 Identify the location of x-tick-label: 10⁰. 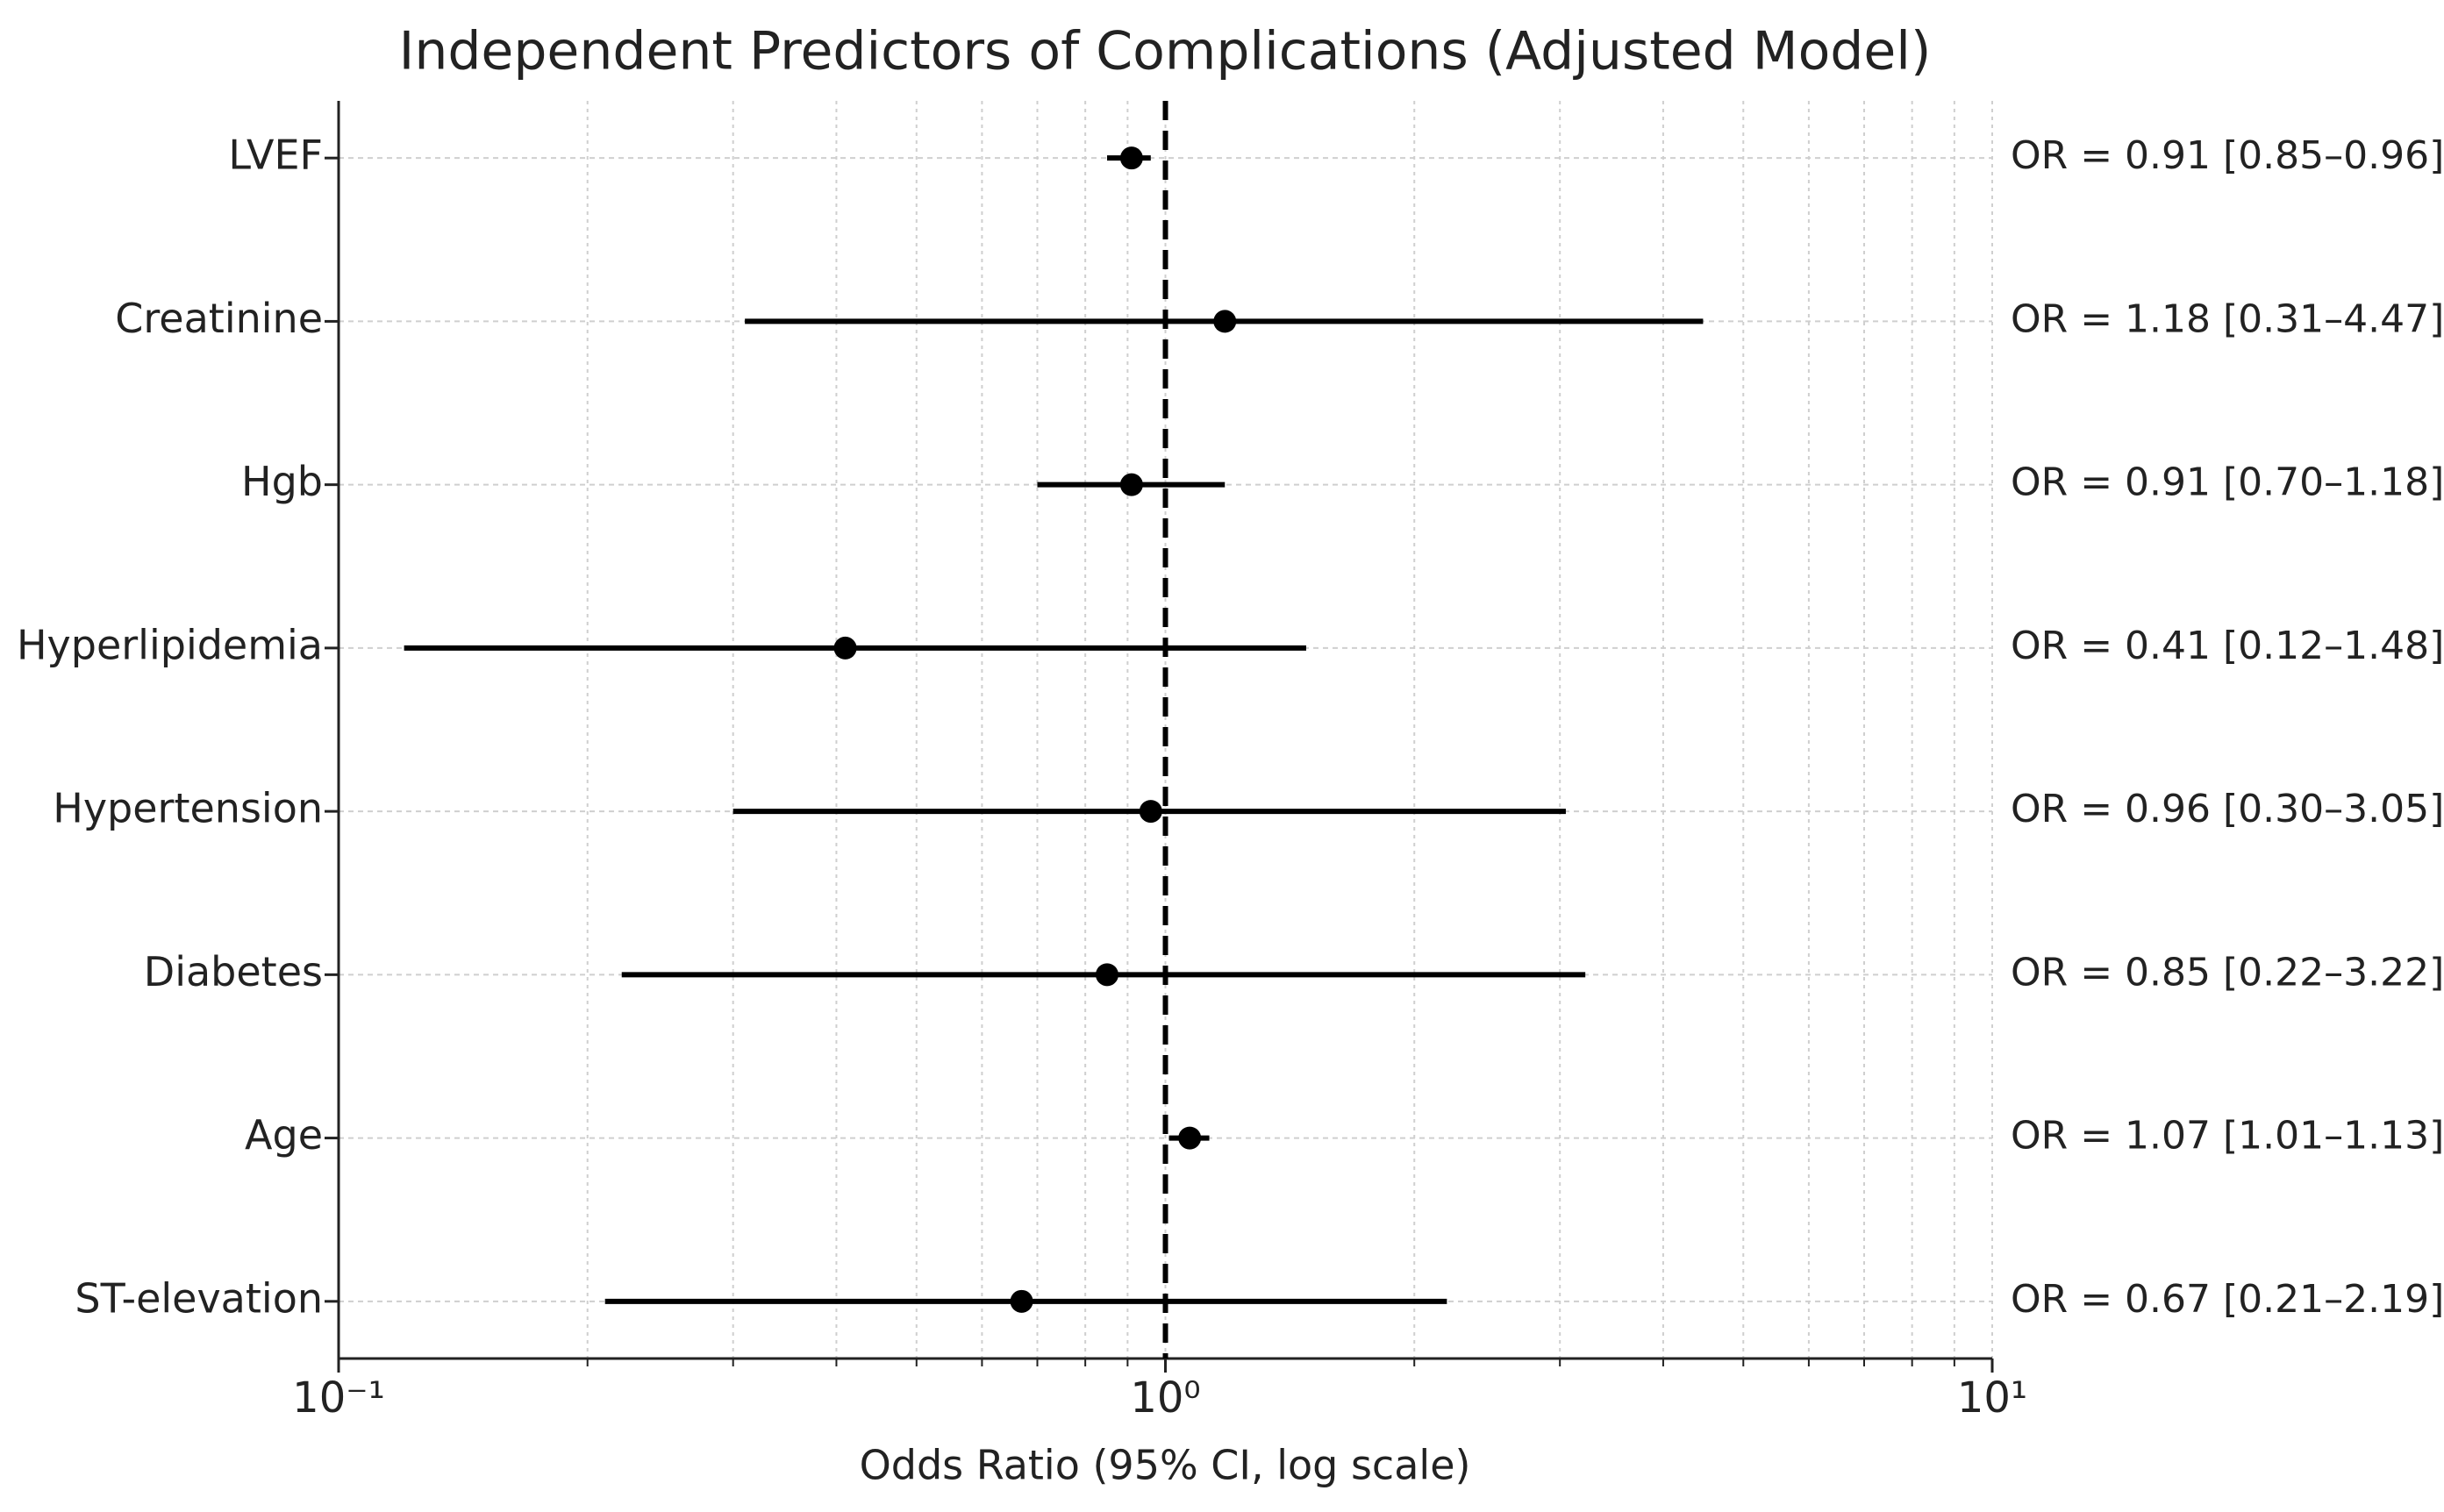
(1165, 1398).